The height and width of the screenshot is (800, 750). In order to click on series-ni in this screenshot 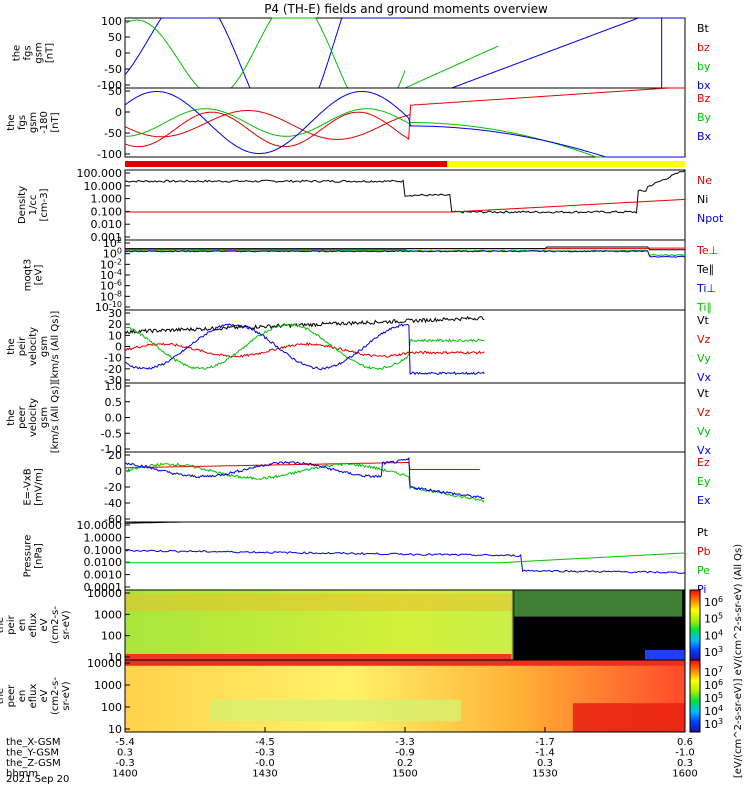, I will do `click(405, 191)`.